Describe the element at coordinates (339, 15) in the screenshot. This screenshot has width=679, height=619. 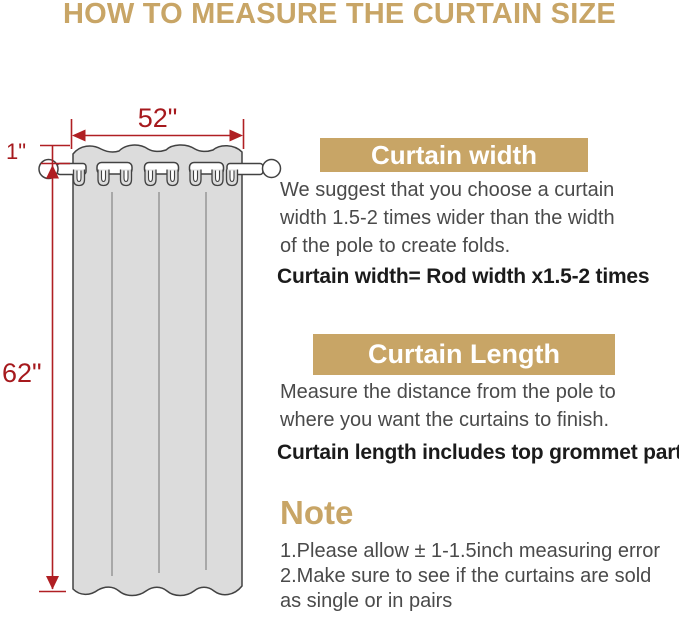
I see `page-title: HOW TO MEASURE THE CURTAIN SIZE` at that location.